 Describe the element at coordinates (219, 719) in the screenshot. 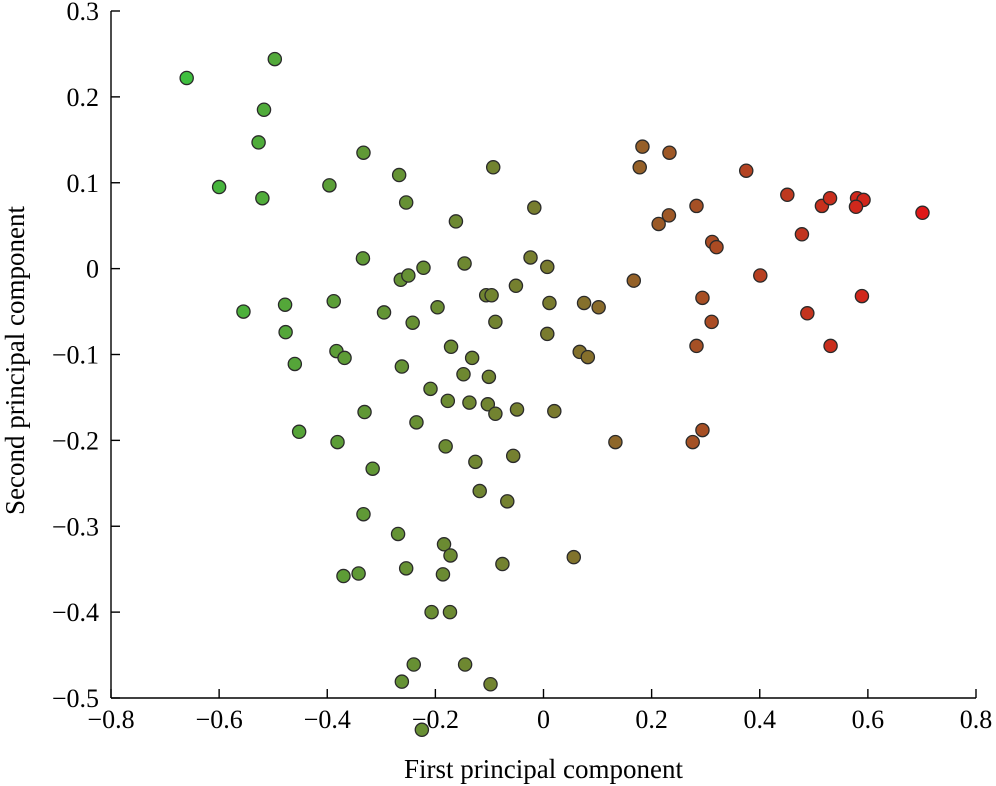

I see `x-tick-label: −0.6` at that location.